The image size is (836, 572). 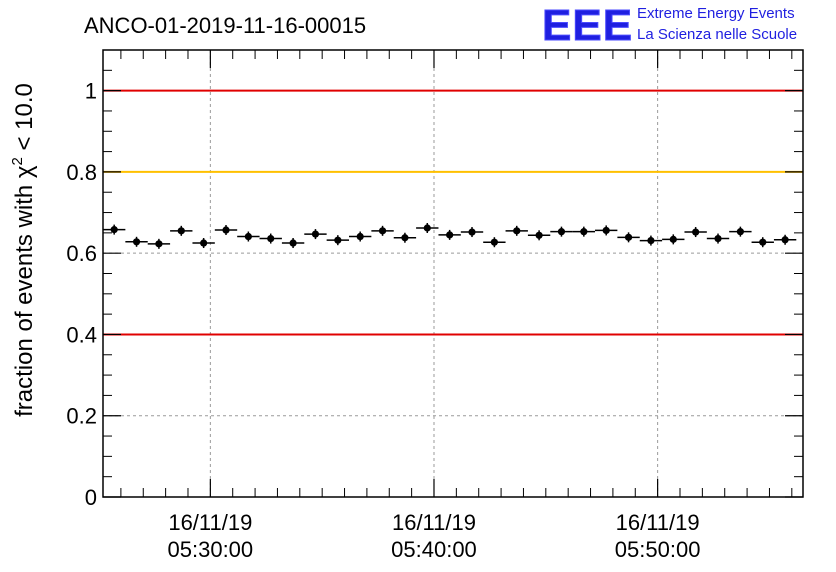 I want to click on y-axis-title: fraction of events with χ2 < 10.0, so click(x=23, y=250).